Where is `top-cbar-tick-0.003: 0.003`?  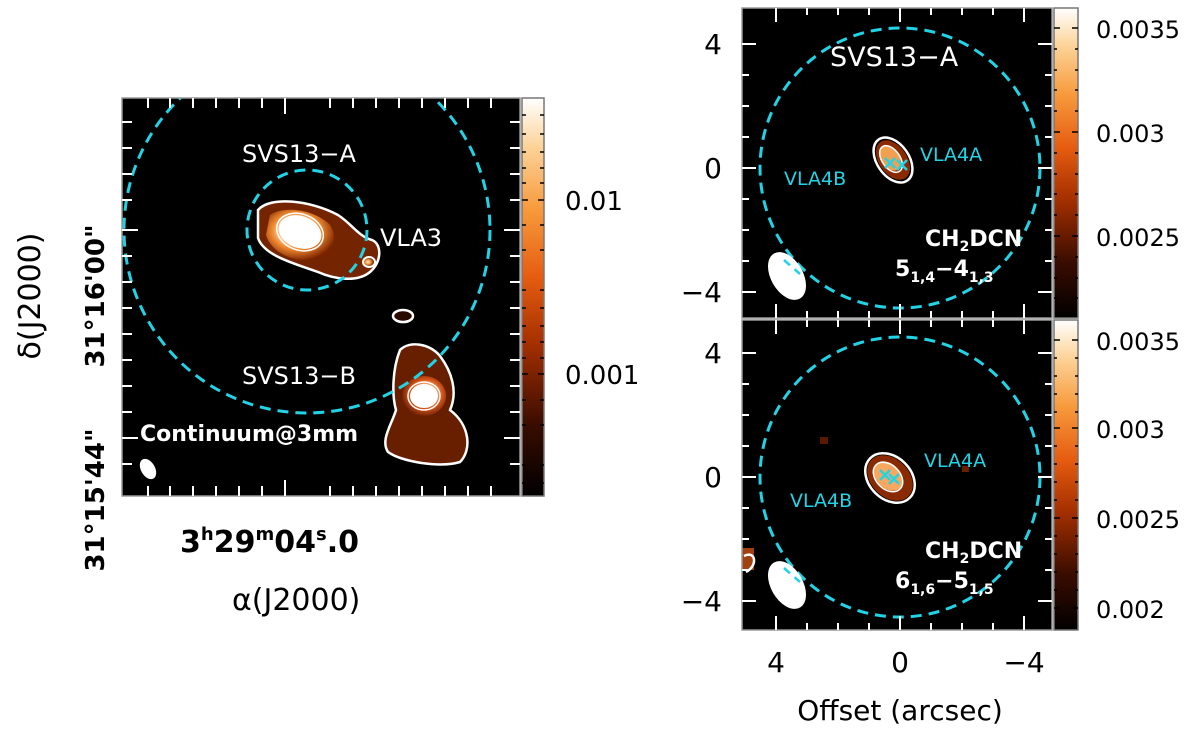 top-cbar-tick-0.003: 0.003 is located at coordinates (1130, 134).